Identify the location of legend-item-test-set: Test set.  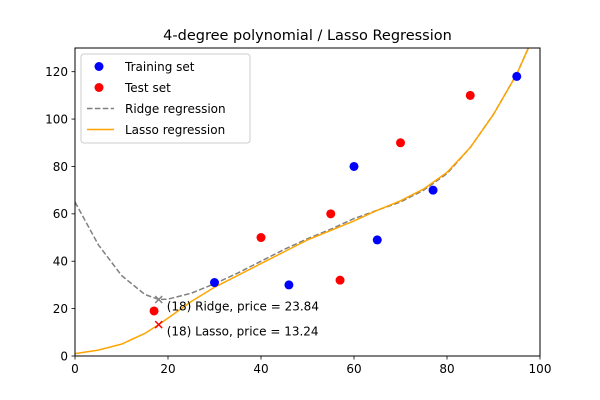
(132, 88).